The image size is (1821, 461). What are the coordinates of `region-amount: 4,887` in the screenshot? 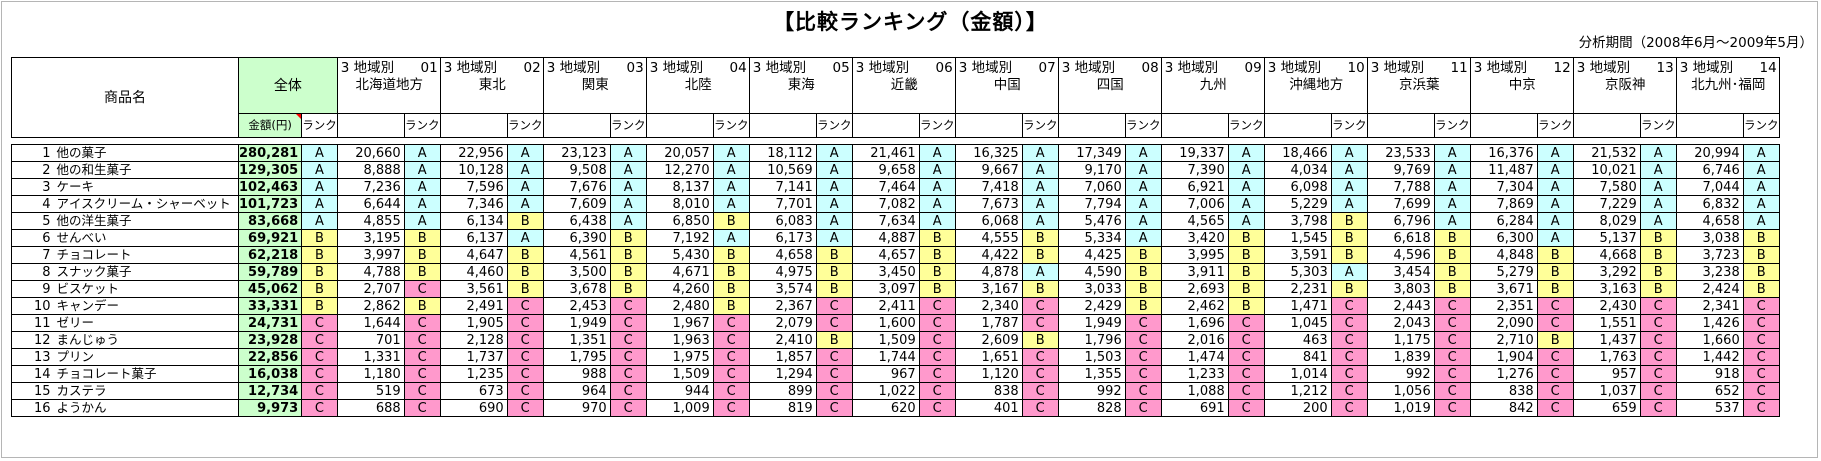 It's located at (885, 238).